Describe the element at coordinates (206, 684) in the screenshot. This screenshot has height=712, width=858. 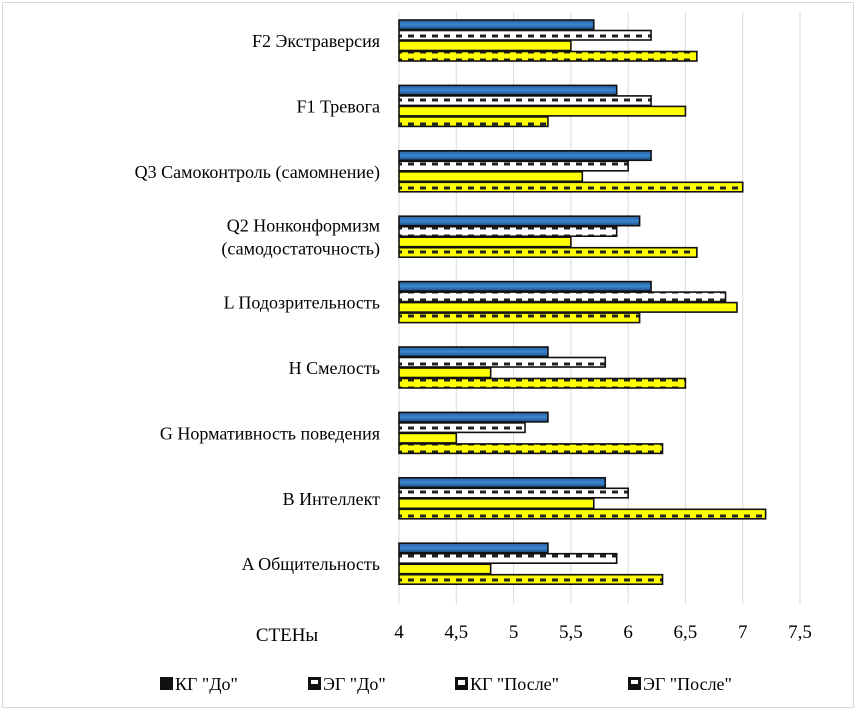
I see `legend-label: КГ "До"` at that location.